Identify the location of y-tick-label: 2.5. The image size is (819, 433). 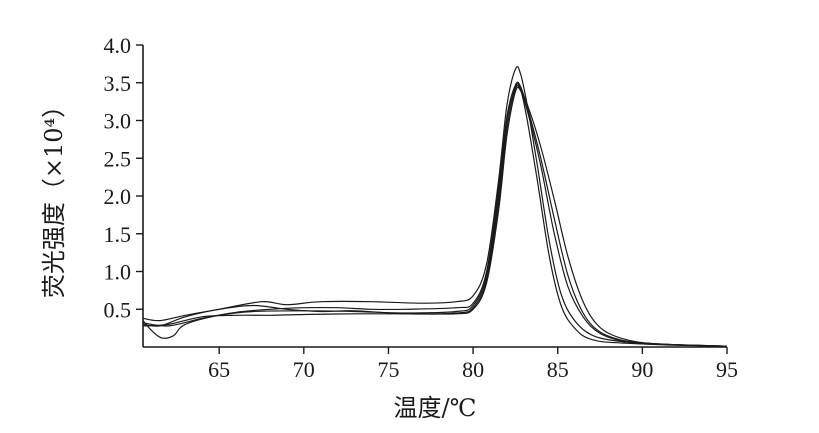
(118, 158).